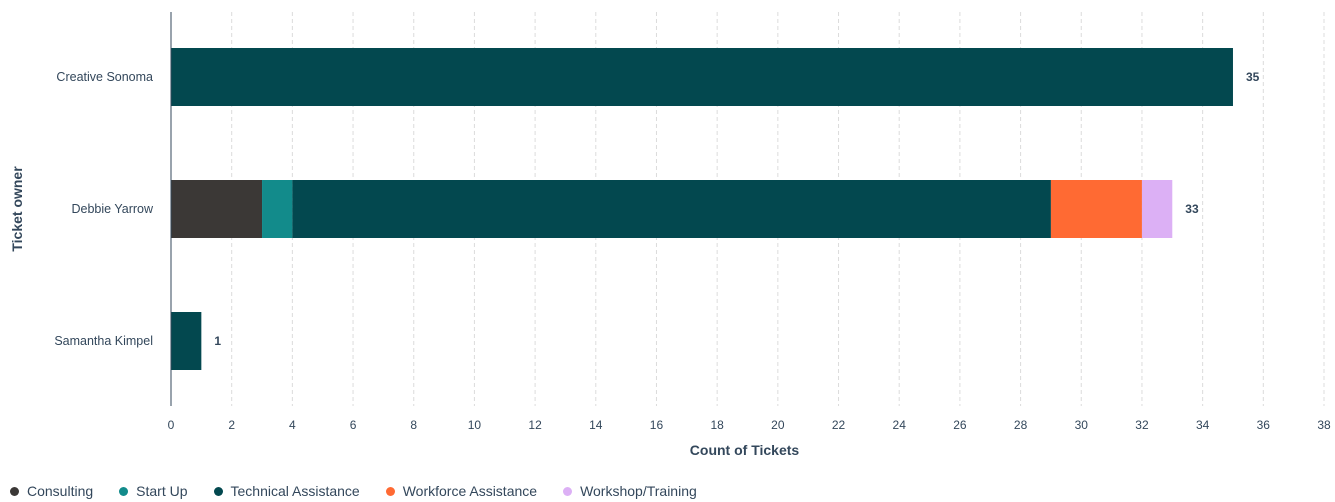 The width and height of the screenshot is (1335, 502). I want to click on x-tick-label: 10, so click(475, 425).